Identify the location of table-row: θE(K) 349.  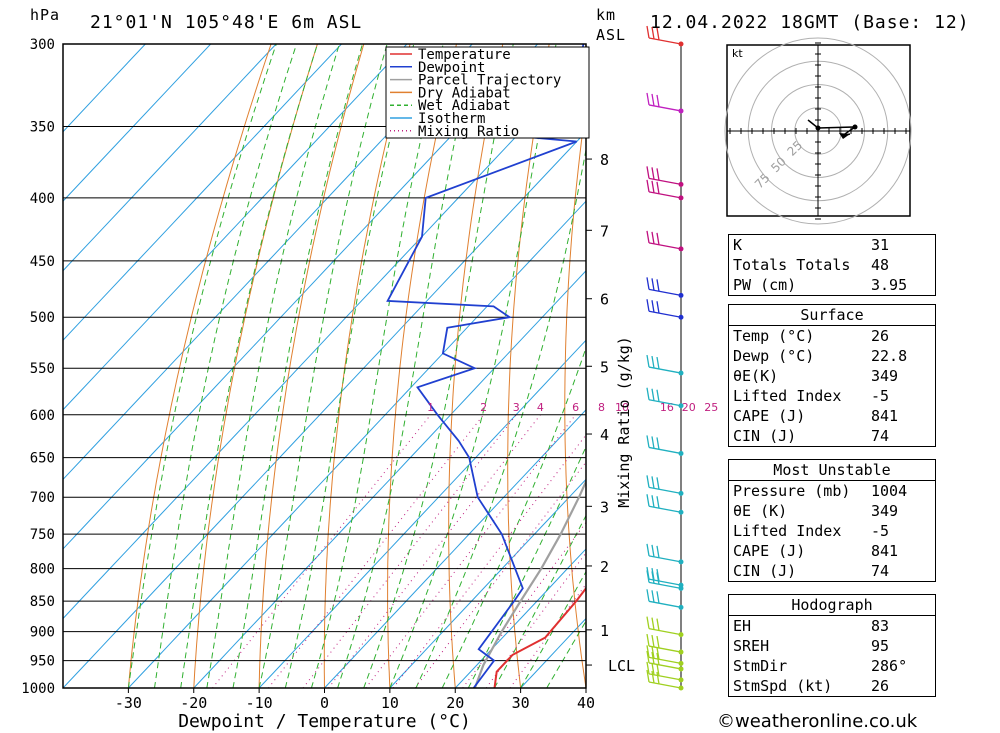
(832, 376).